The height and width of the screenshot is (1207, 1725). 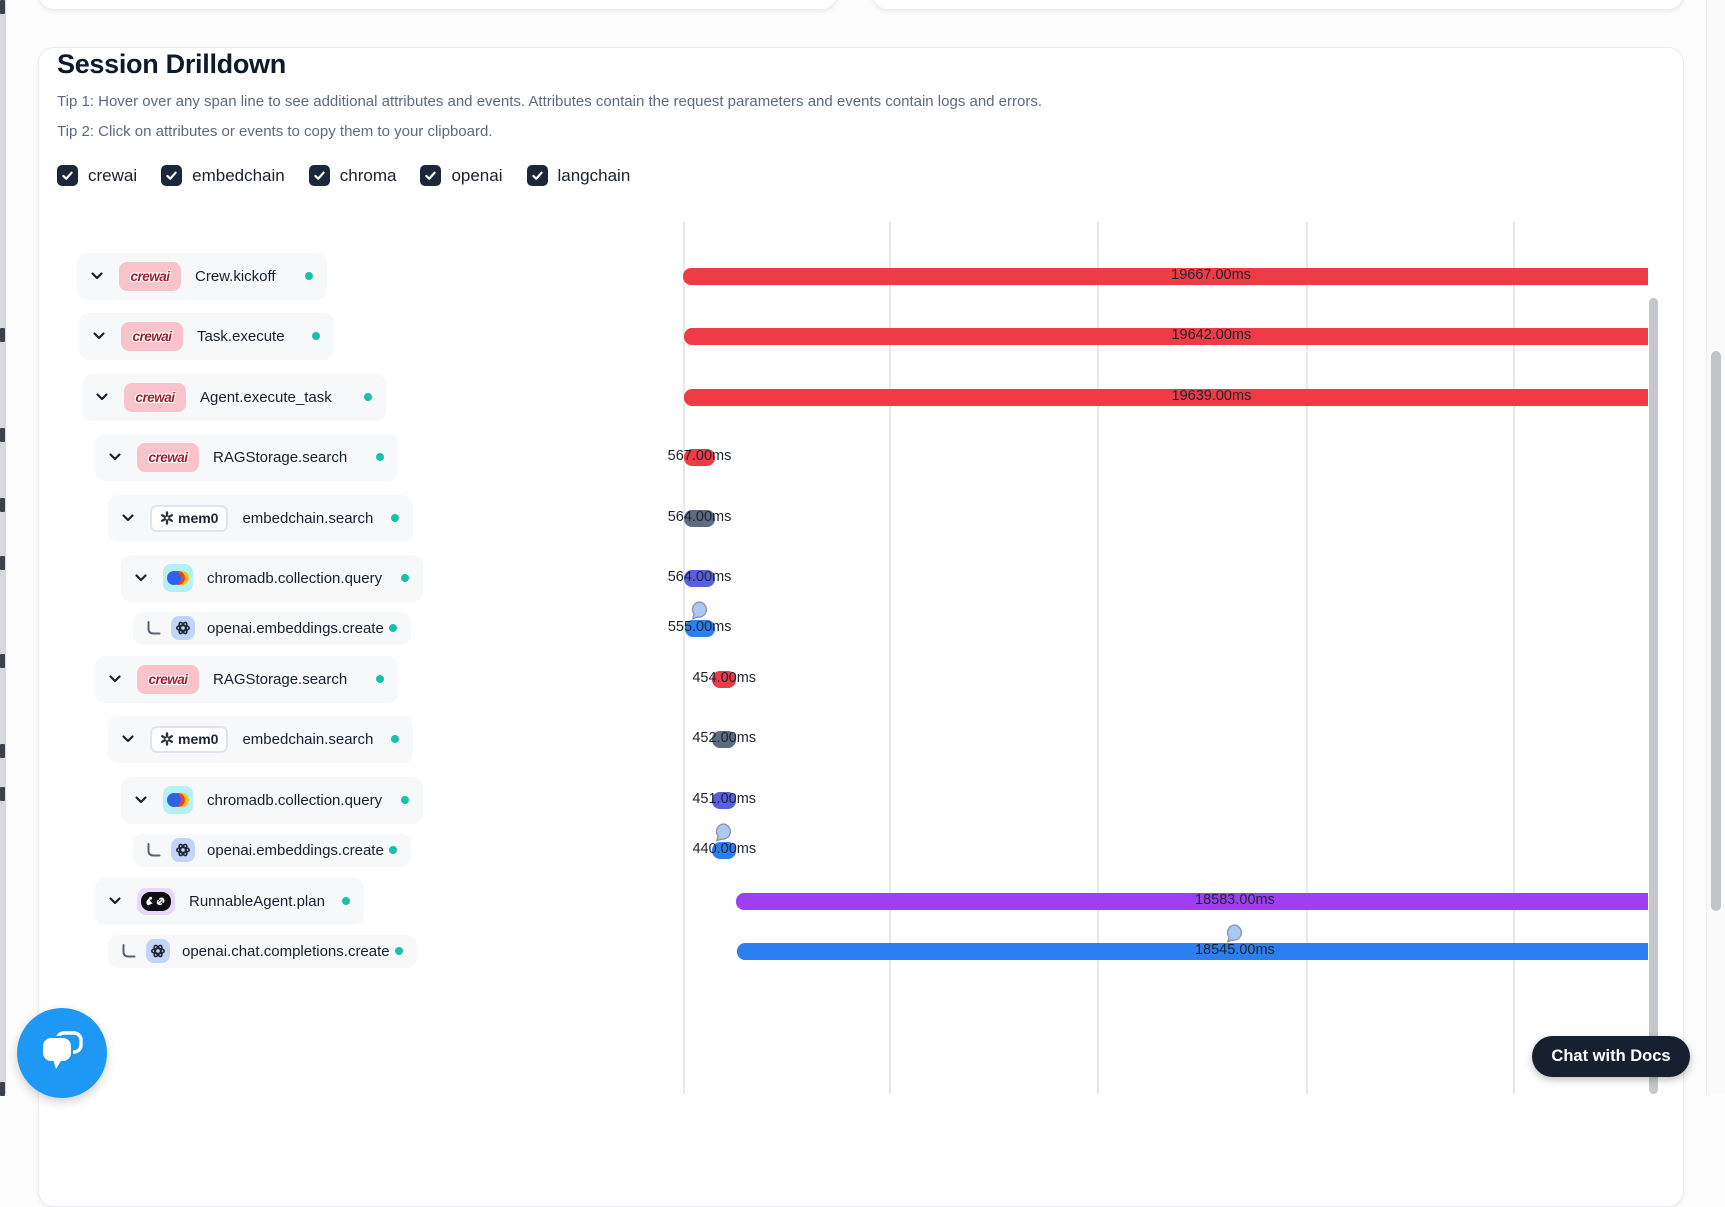 I want to click on provider-filter-langchain: langchain, so click(x=578, y=175).